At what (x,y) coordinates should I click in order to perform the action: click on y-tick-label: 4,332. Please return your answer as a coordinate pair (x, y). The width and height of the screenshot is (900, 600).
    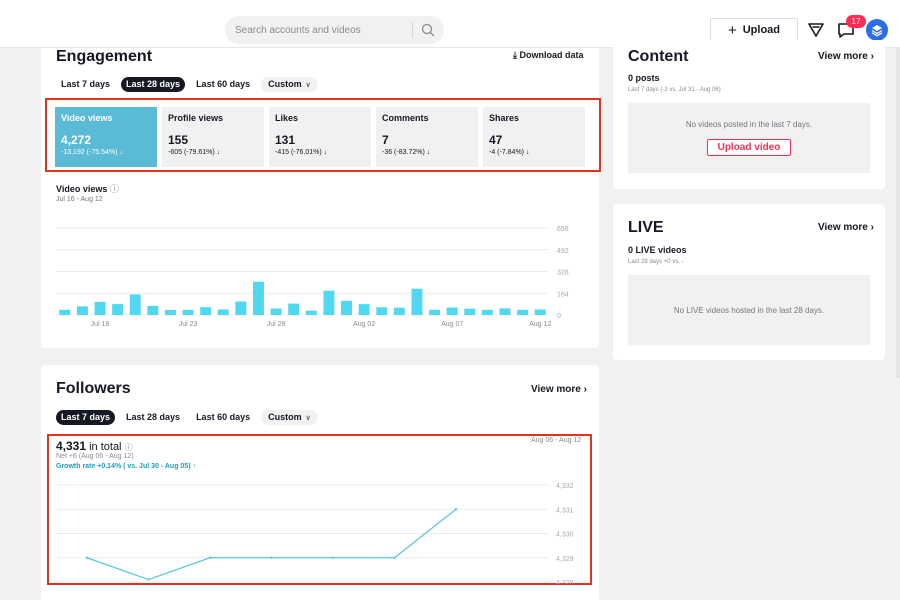
    Looking at the image, I should click on (565, 486).